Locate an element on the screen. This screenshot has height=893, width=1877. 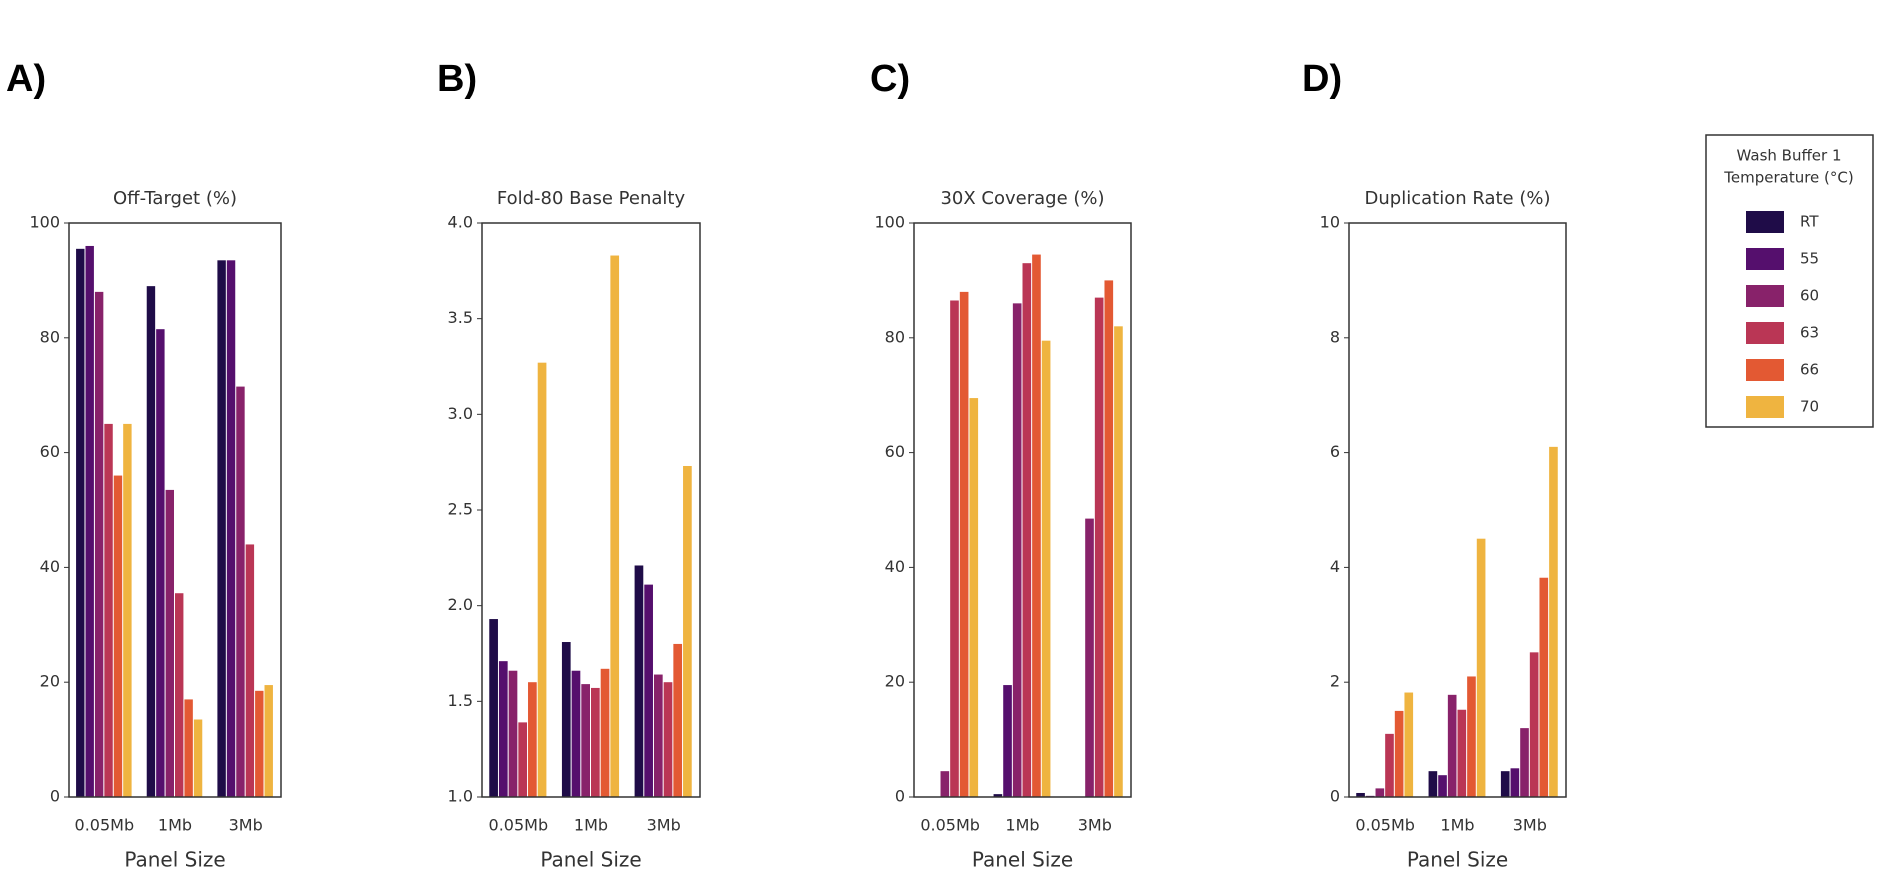
y-tick-label: 40 is located at coordinates (50, 566).